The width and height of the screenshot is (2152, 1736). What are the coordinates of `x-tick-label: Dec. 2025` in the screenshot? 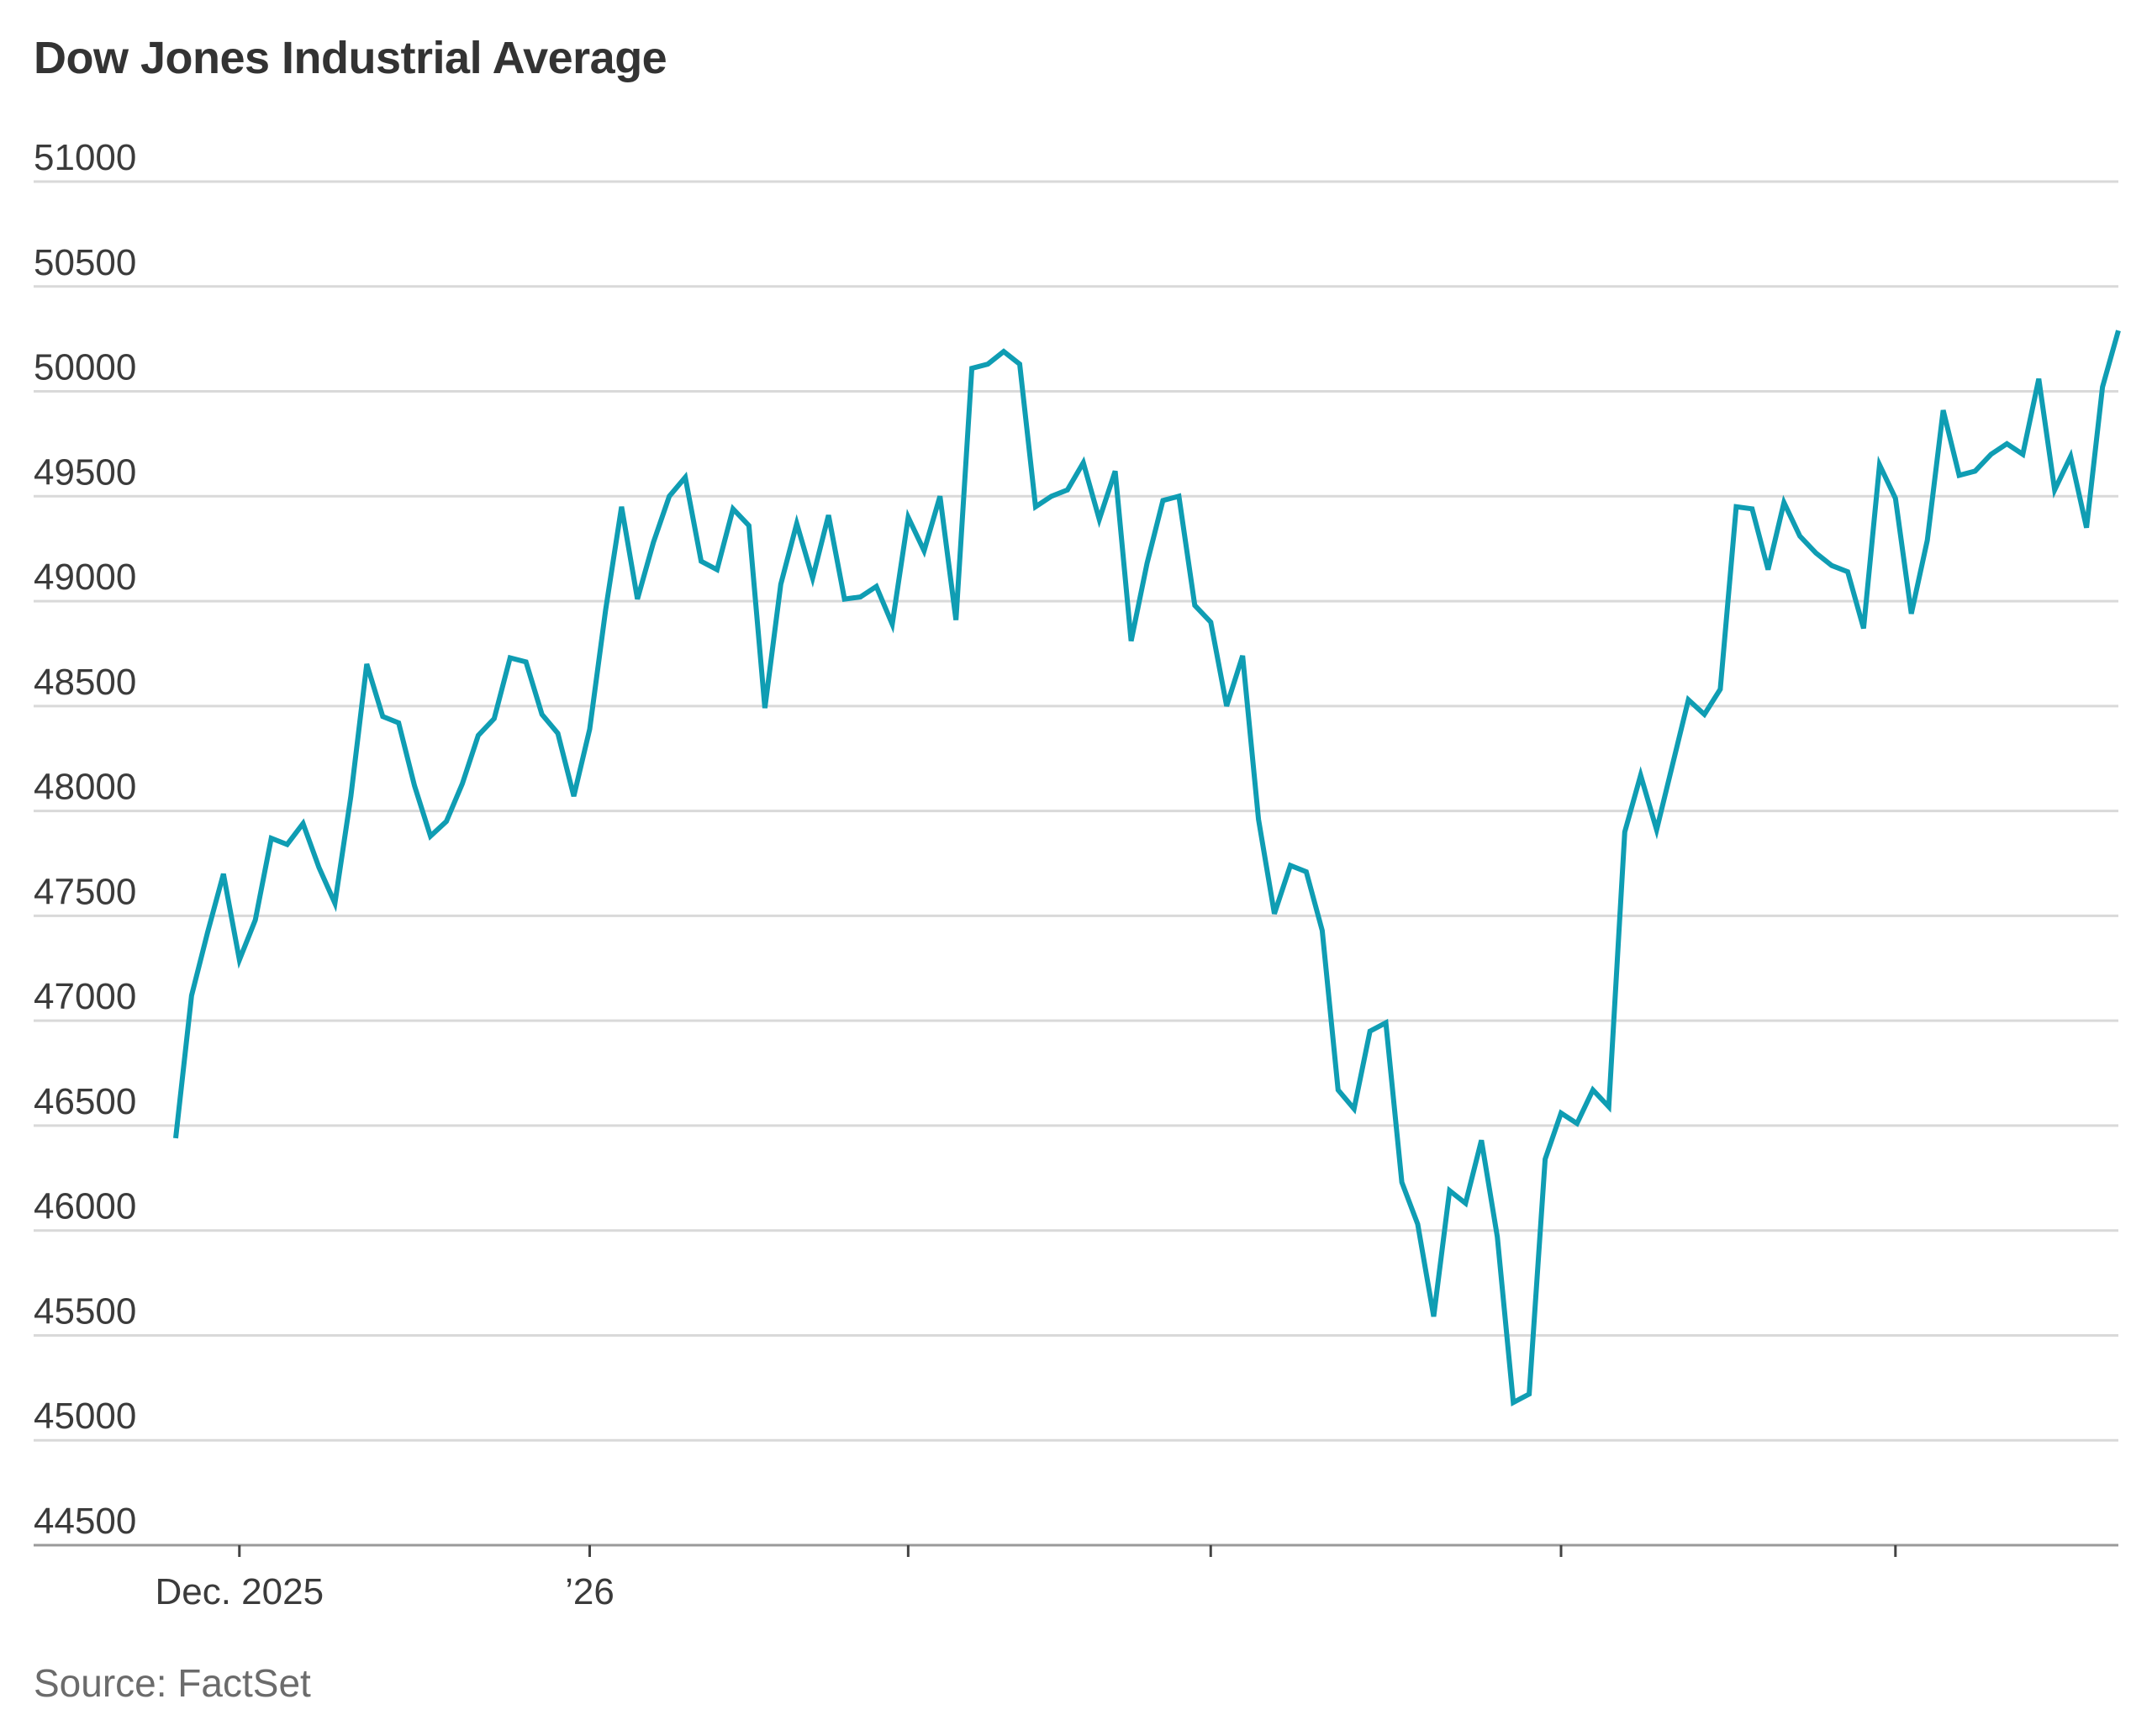 It's located at (239, 1591).